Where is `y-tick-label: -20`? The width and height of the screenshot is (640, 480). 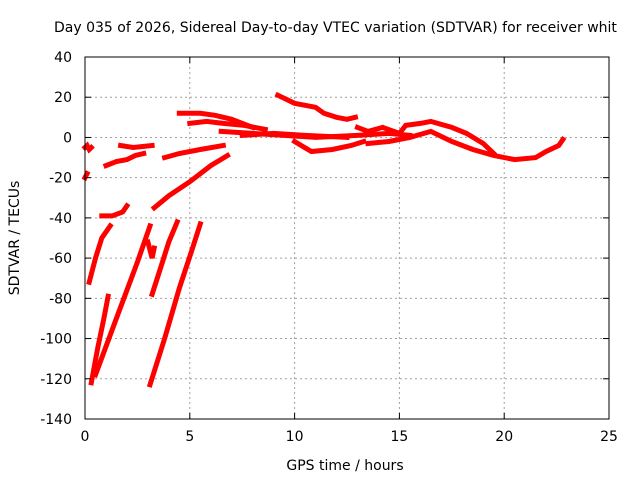 y-tick-label: -20 is located at coordinates (60, 179).